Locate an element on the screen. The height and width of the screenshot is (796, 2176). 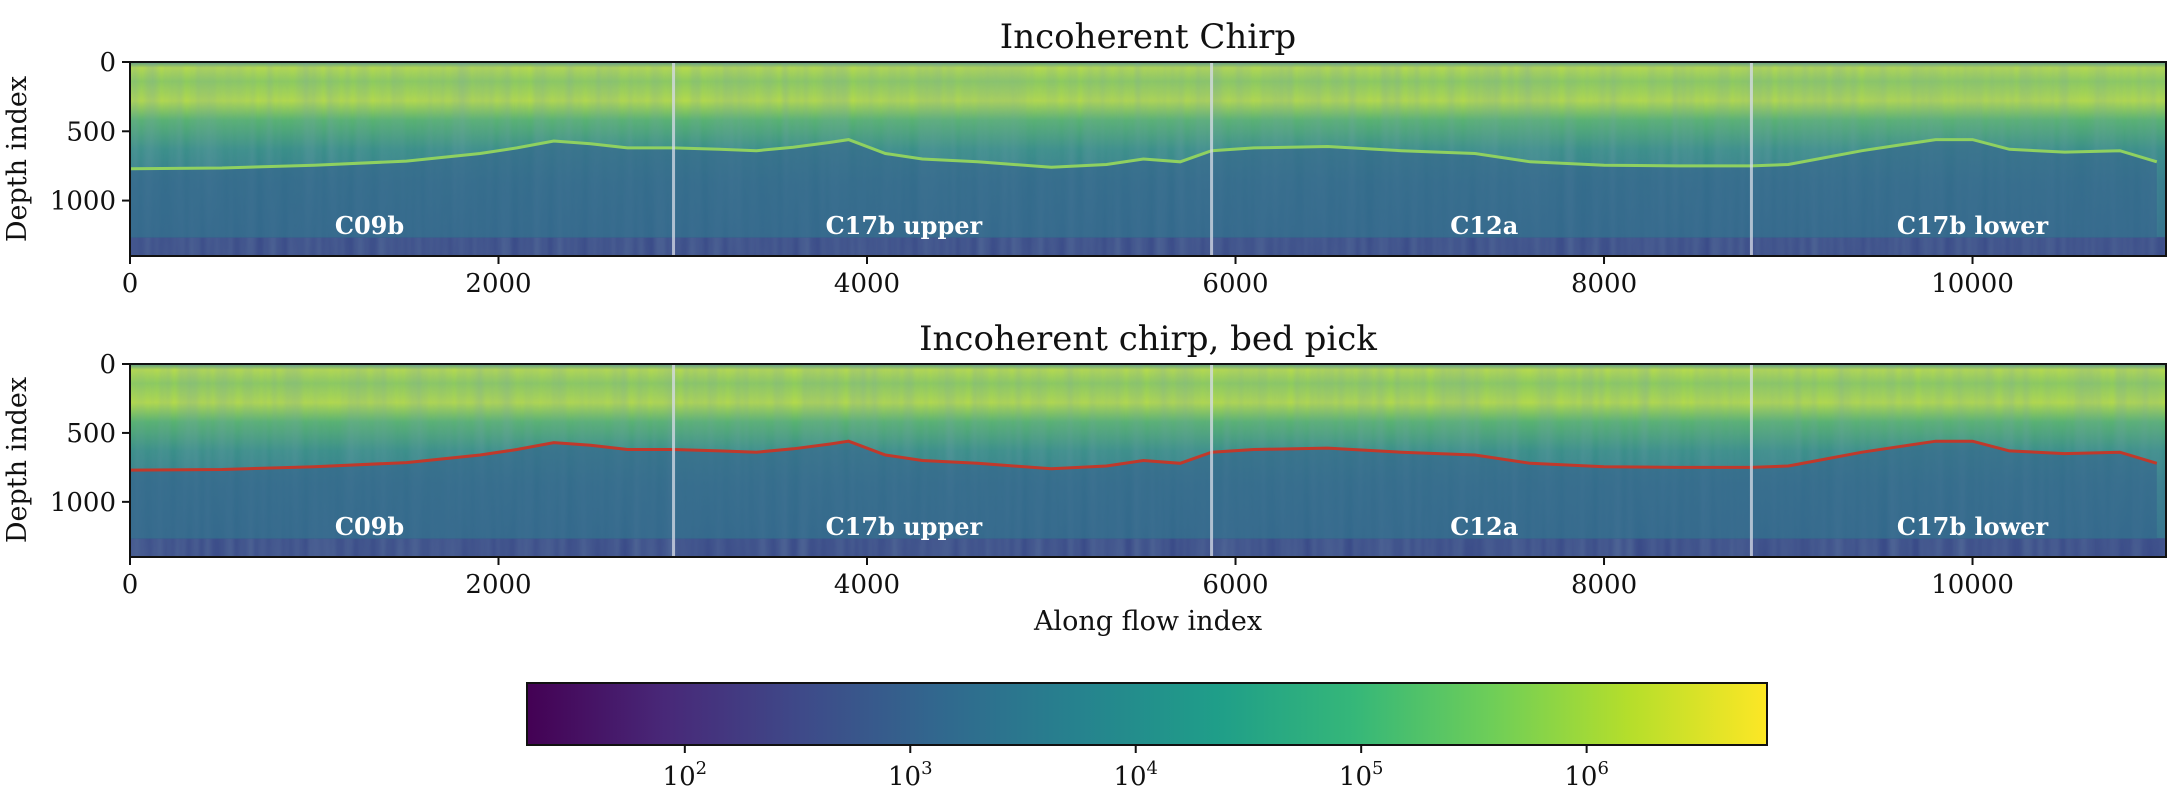
panel-title: Incoherent chirp, bed pick is located at coordinates (1148, 339).